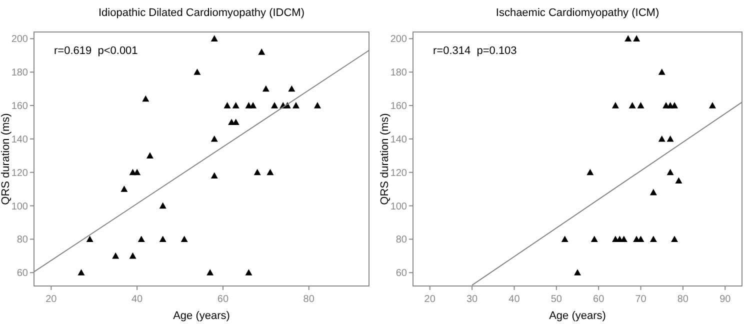  I want to click on x-tick-label: 30, so click(472, 299).